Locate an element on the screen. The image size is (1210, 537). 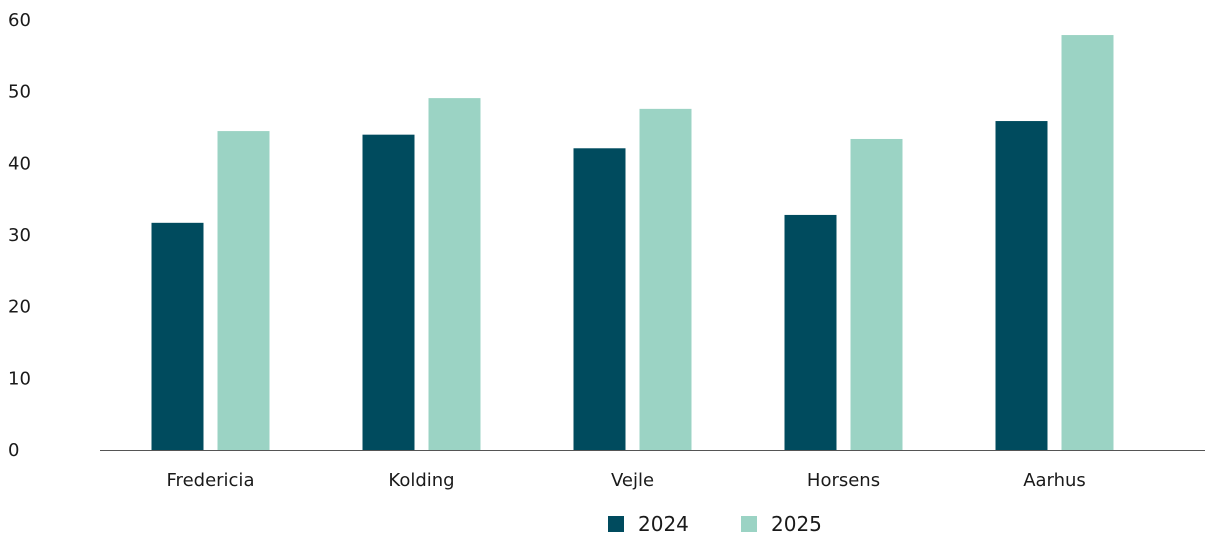
x-tick-label: Fredericia is located at coordinates (211, 480).